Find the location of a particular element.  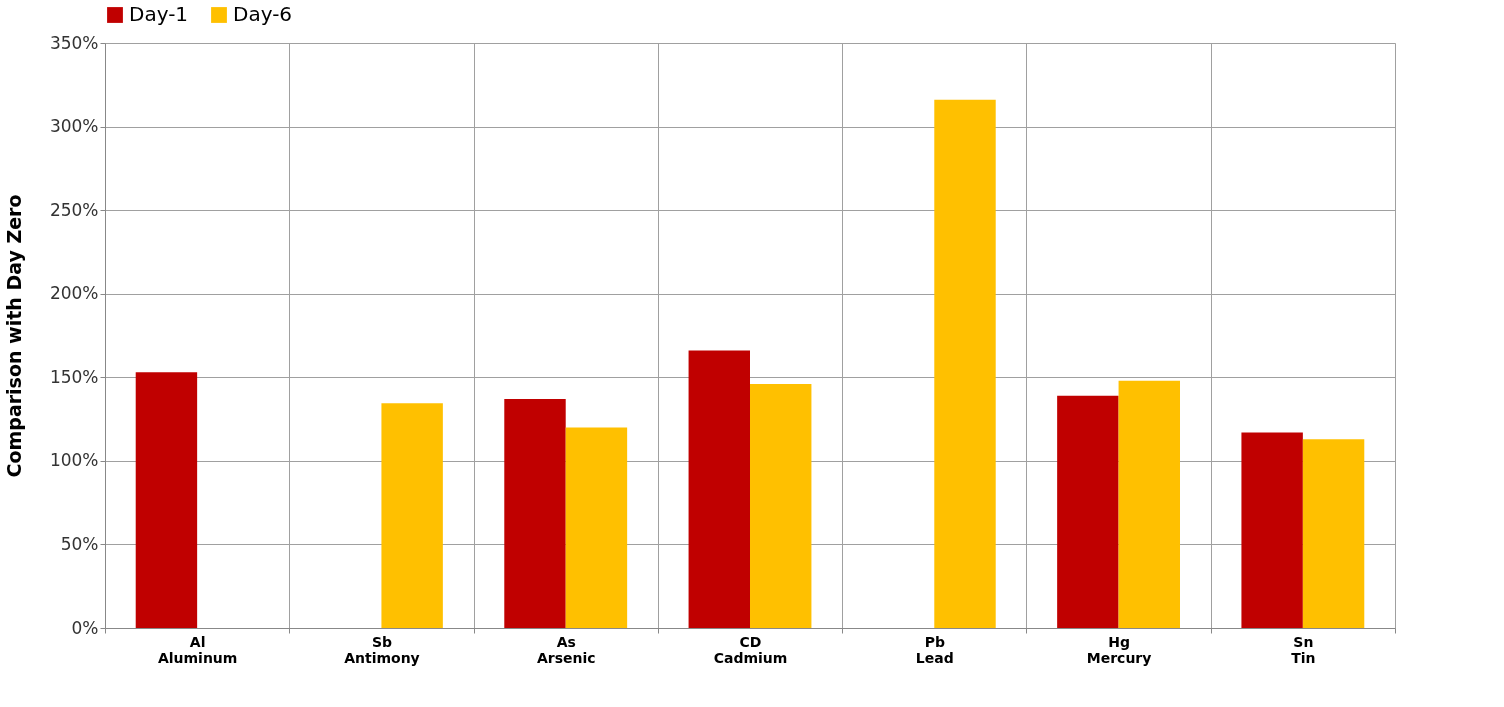

x-tick-label: Hg Mercury is located at coordinates (1119, 649).